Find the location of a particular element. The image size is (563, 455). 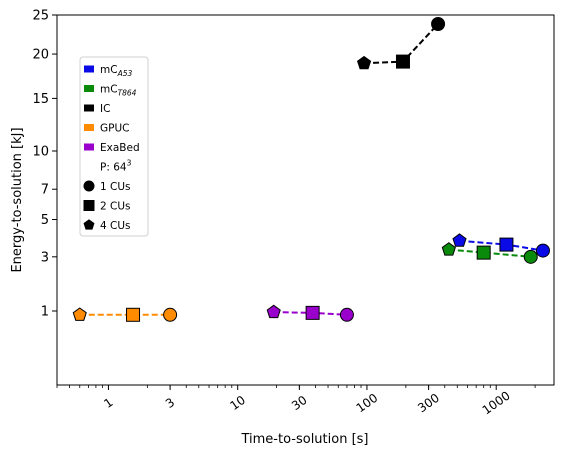

x-tick-label-6: 1000 is located at coordinates (496, 403).